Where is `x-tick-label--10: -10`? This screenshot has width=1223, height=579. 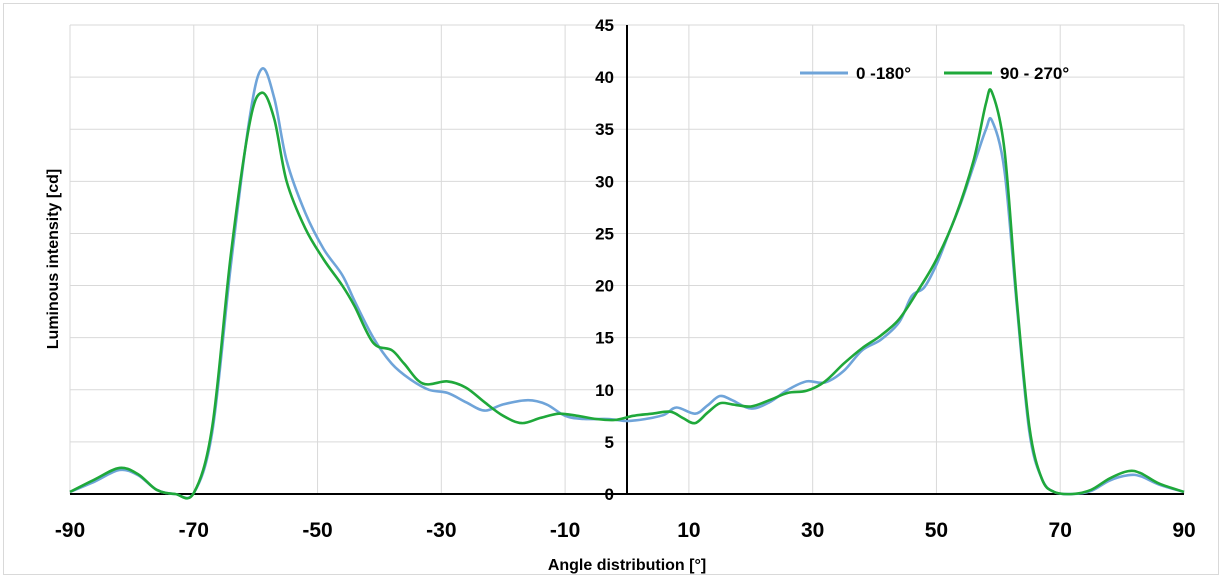 x-tick-label--10: -10 is located at coordinates (565, 530).